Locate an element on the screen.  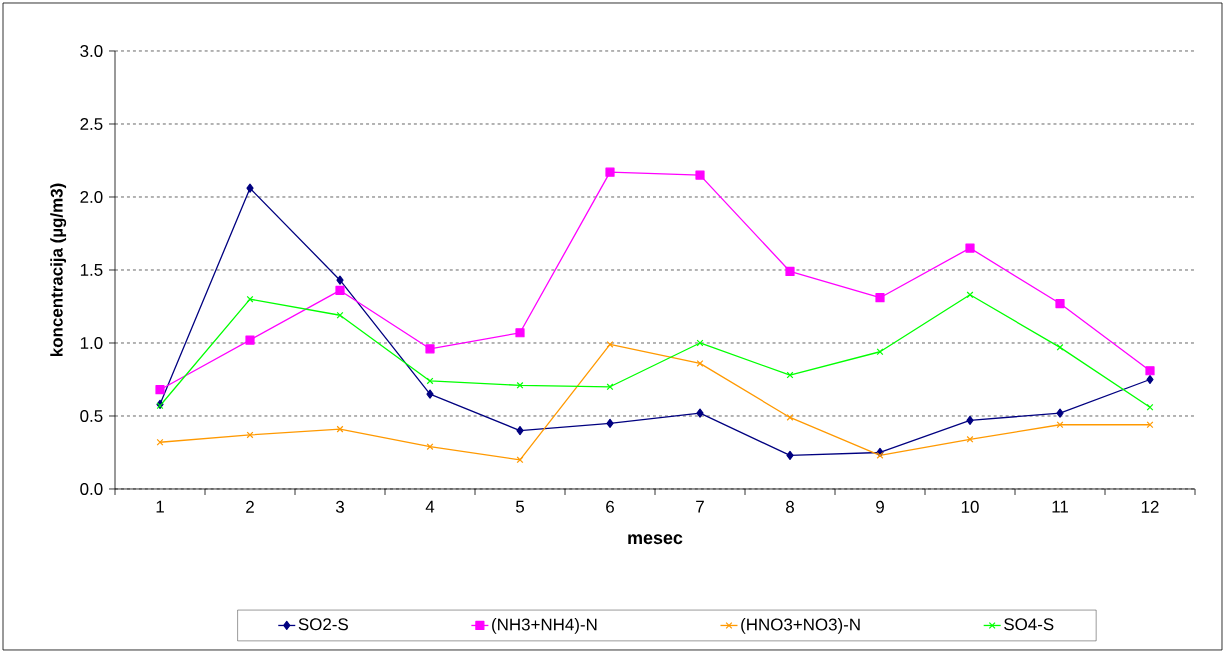
y-tick-label: 1.0 is located at coordinates (91, 342).